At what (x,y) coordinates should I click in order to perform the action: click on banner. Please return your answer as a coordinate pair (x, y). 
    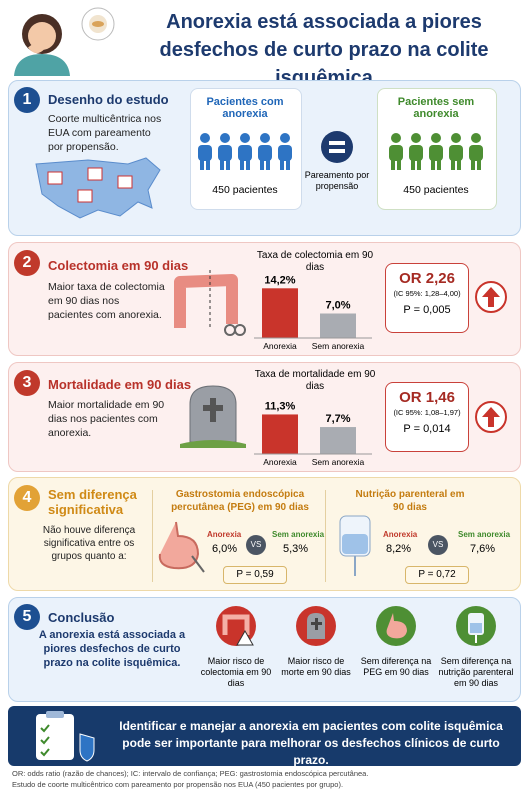
    Looking at the image, I should click on (264, 736).